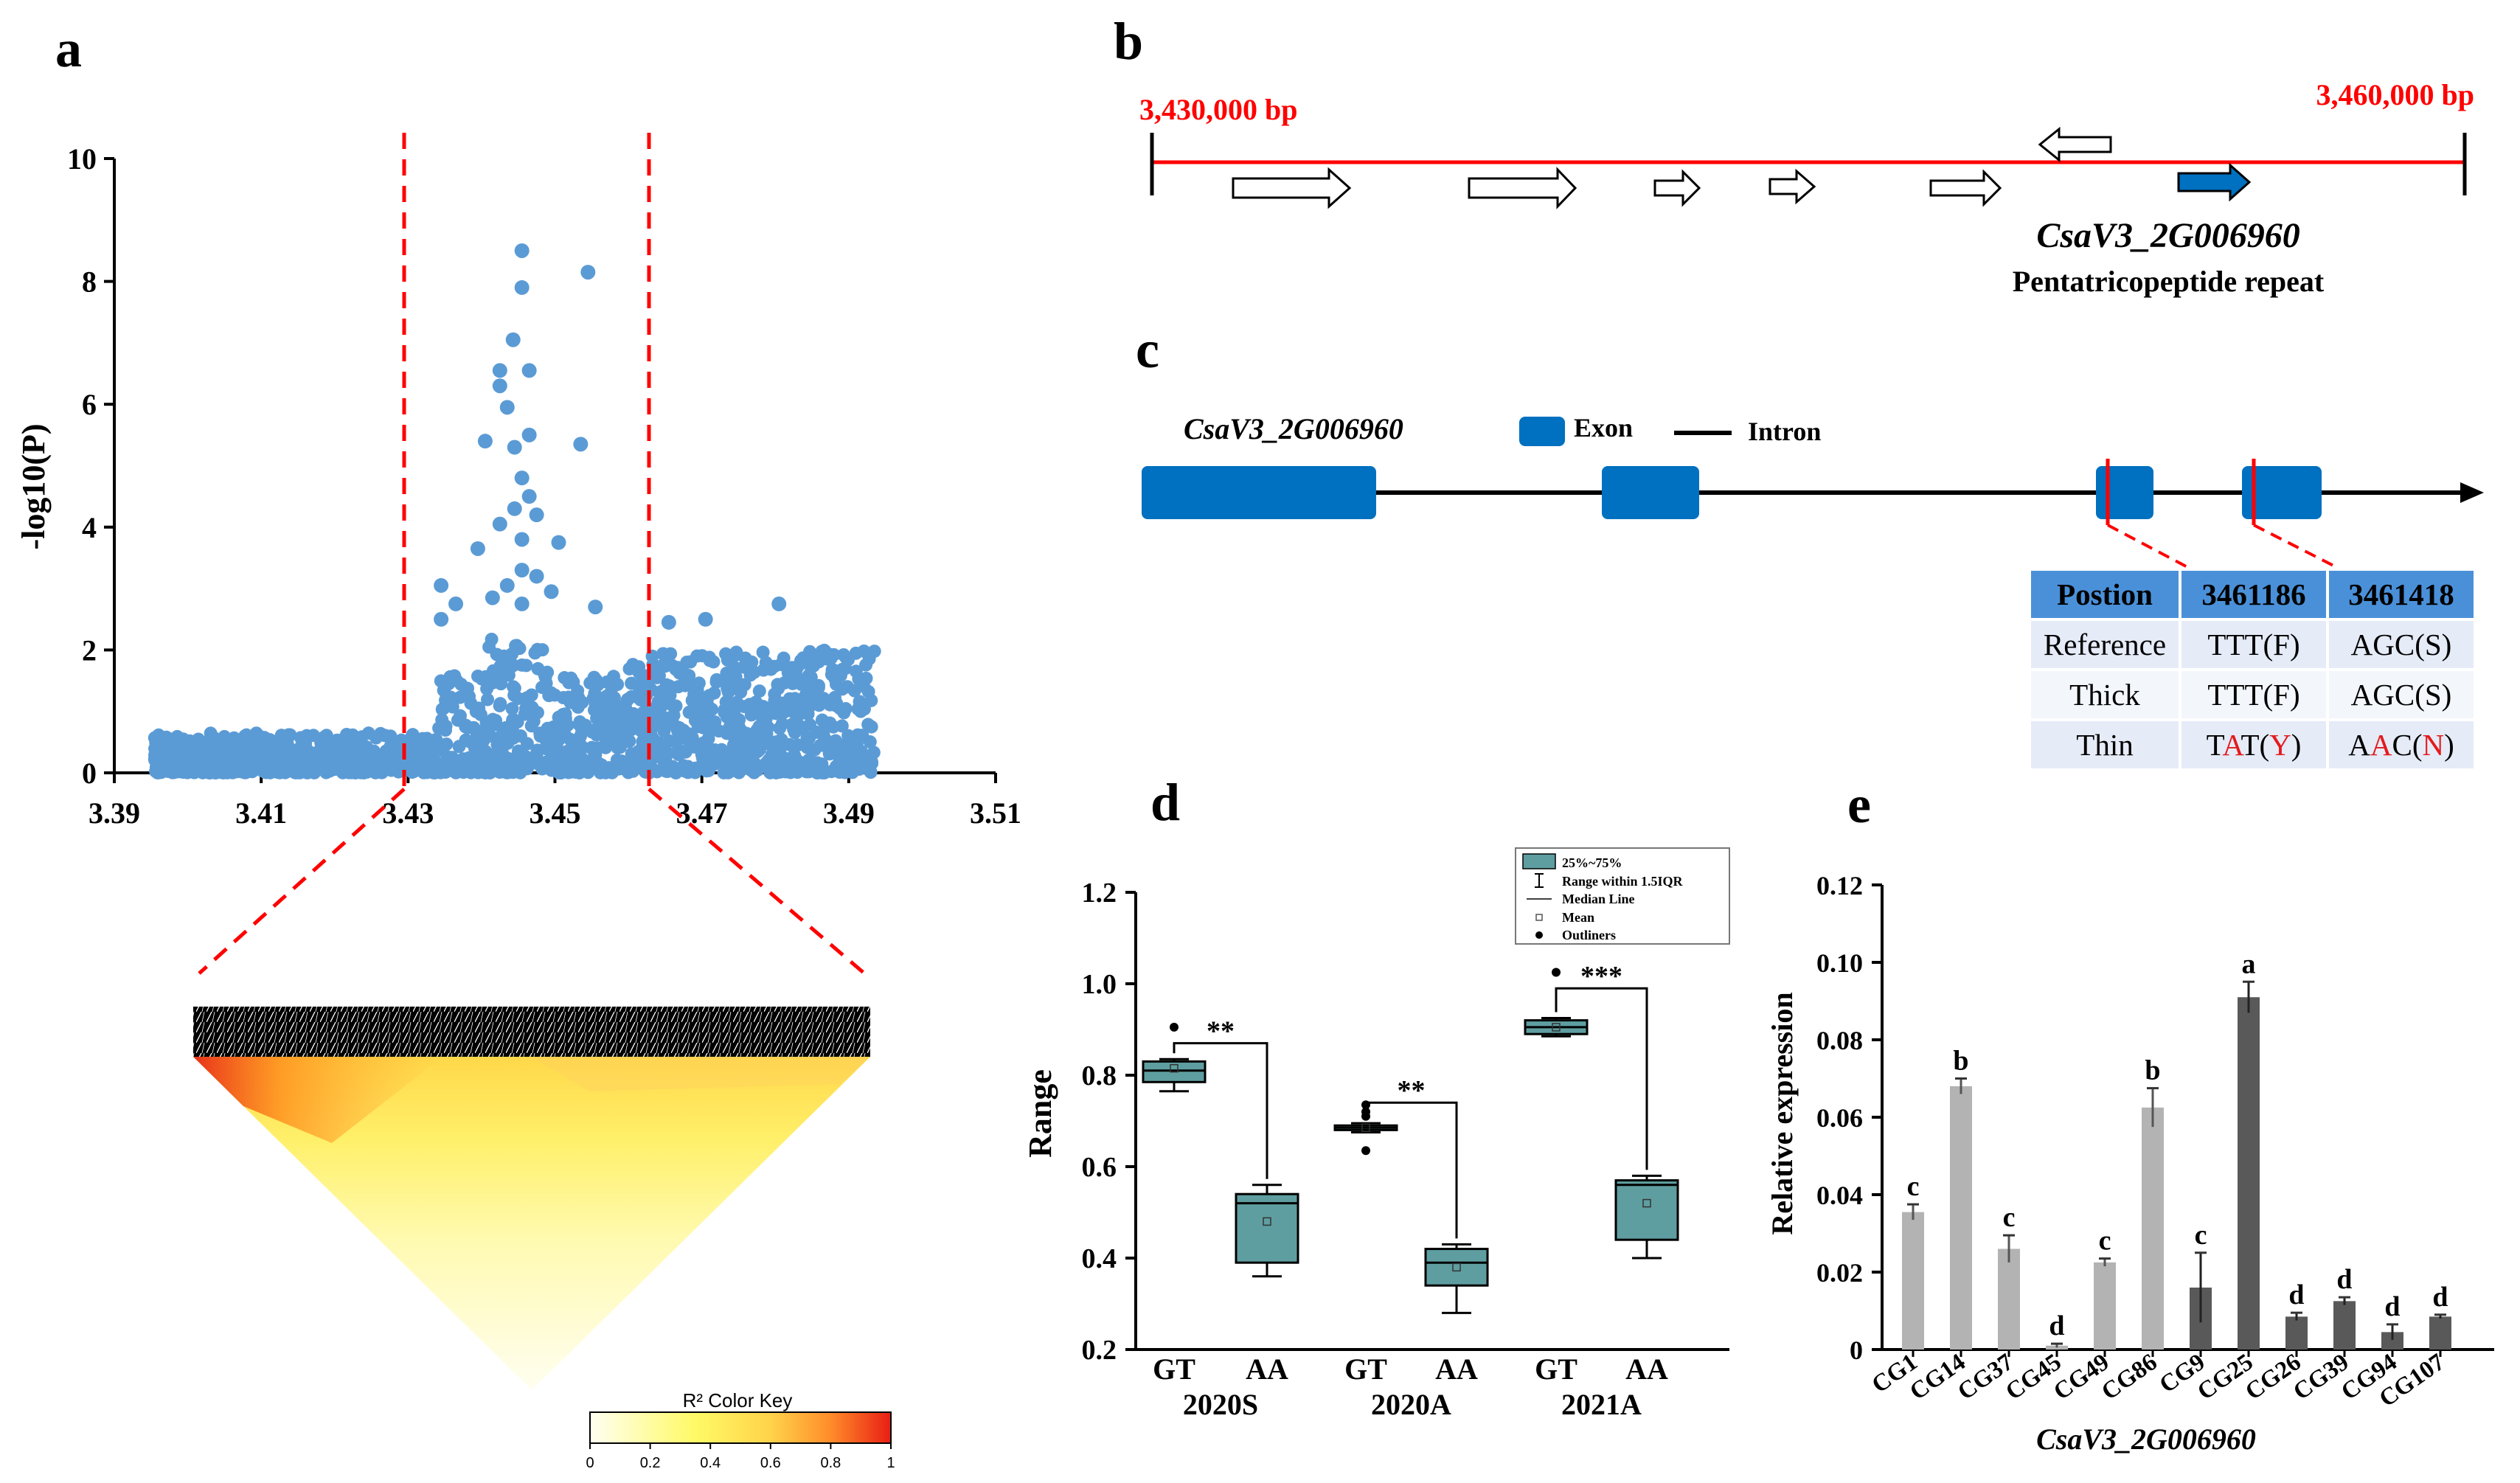 Image resolution: width=2520 pixels, height=1483 pixels. I want to click on e-y-tick-label: 0.04, so click(1839, 1196).